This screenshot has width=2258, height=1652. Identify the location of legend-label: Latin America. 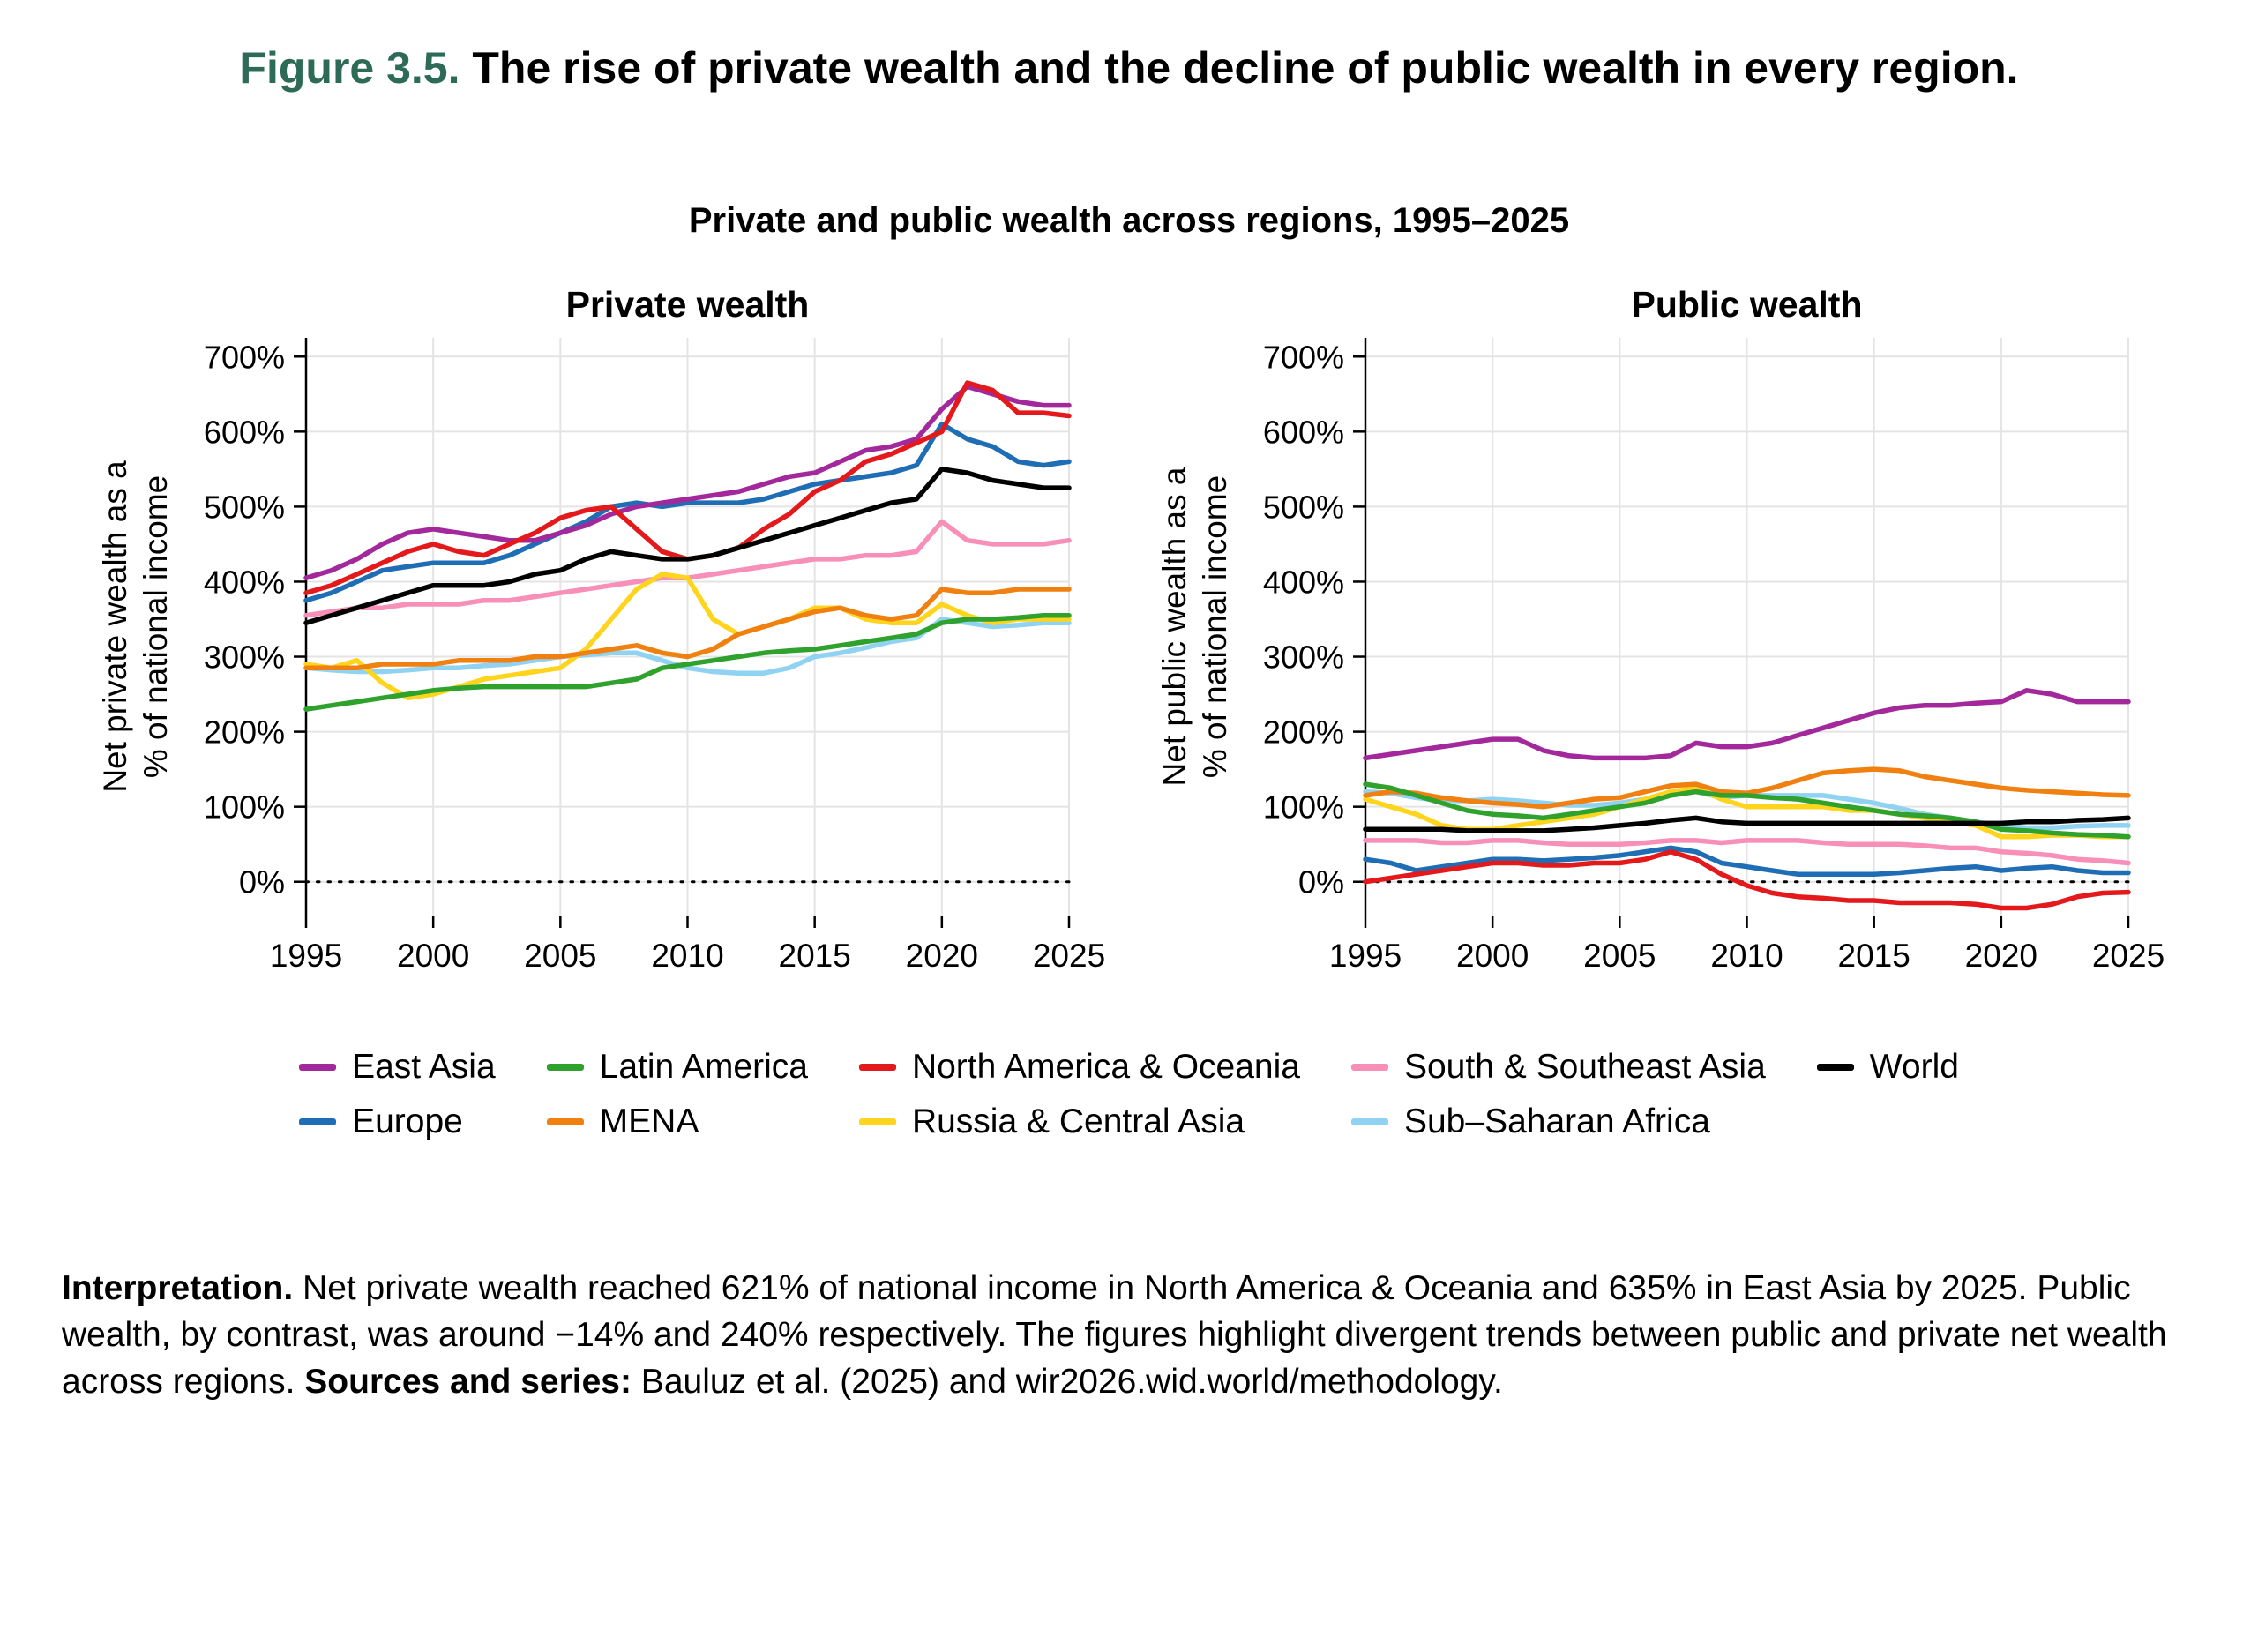
(703, 1067).